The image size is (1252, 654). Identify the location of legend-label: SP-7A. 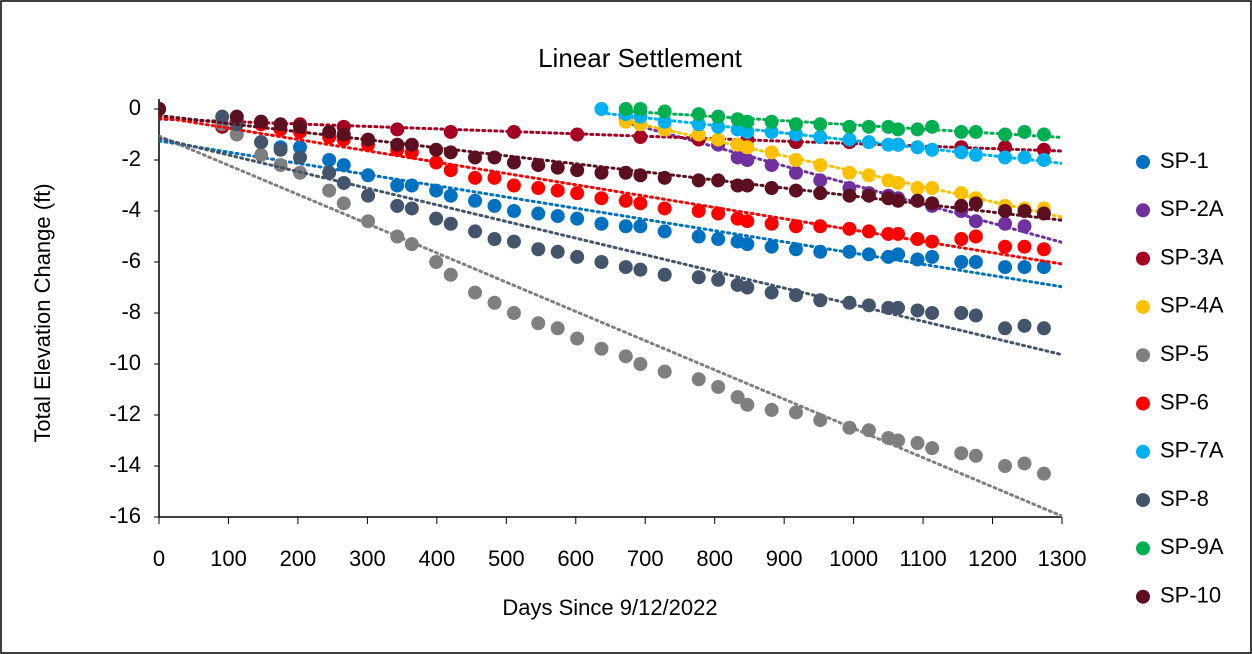
(1192, 450).